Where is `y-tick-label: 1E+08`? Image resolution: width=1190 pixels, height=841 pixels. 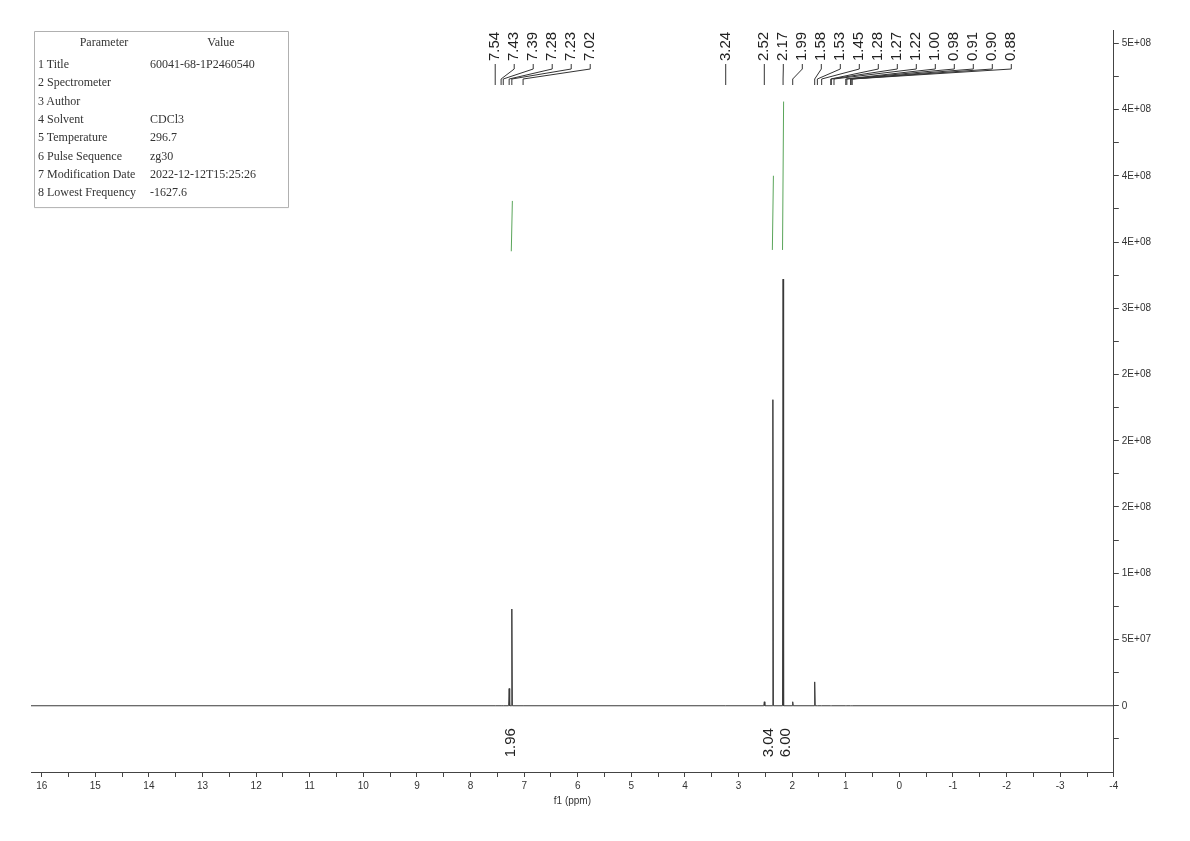 y-tick-label: 1E+08 is located at coordinates (1136, 572).